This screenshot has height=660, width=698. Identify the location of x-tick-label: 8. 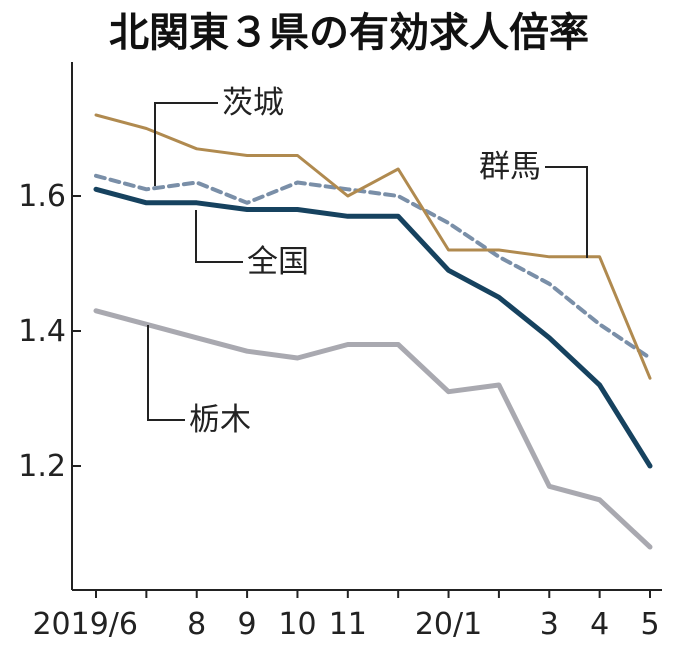
(196, 624).